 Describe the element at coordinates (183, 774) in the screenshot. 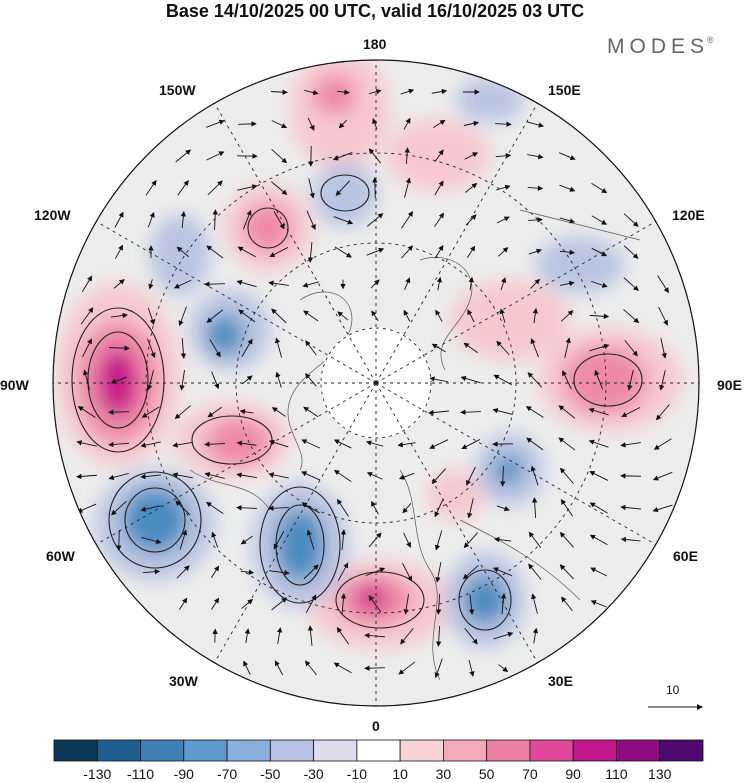

I see `colorbar-tick-2: -90` at that location.